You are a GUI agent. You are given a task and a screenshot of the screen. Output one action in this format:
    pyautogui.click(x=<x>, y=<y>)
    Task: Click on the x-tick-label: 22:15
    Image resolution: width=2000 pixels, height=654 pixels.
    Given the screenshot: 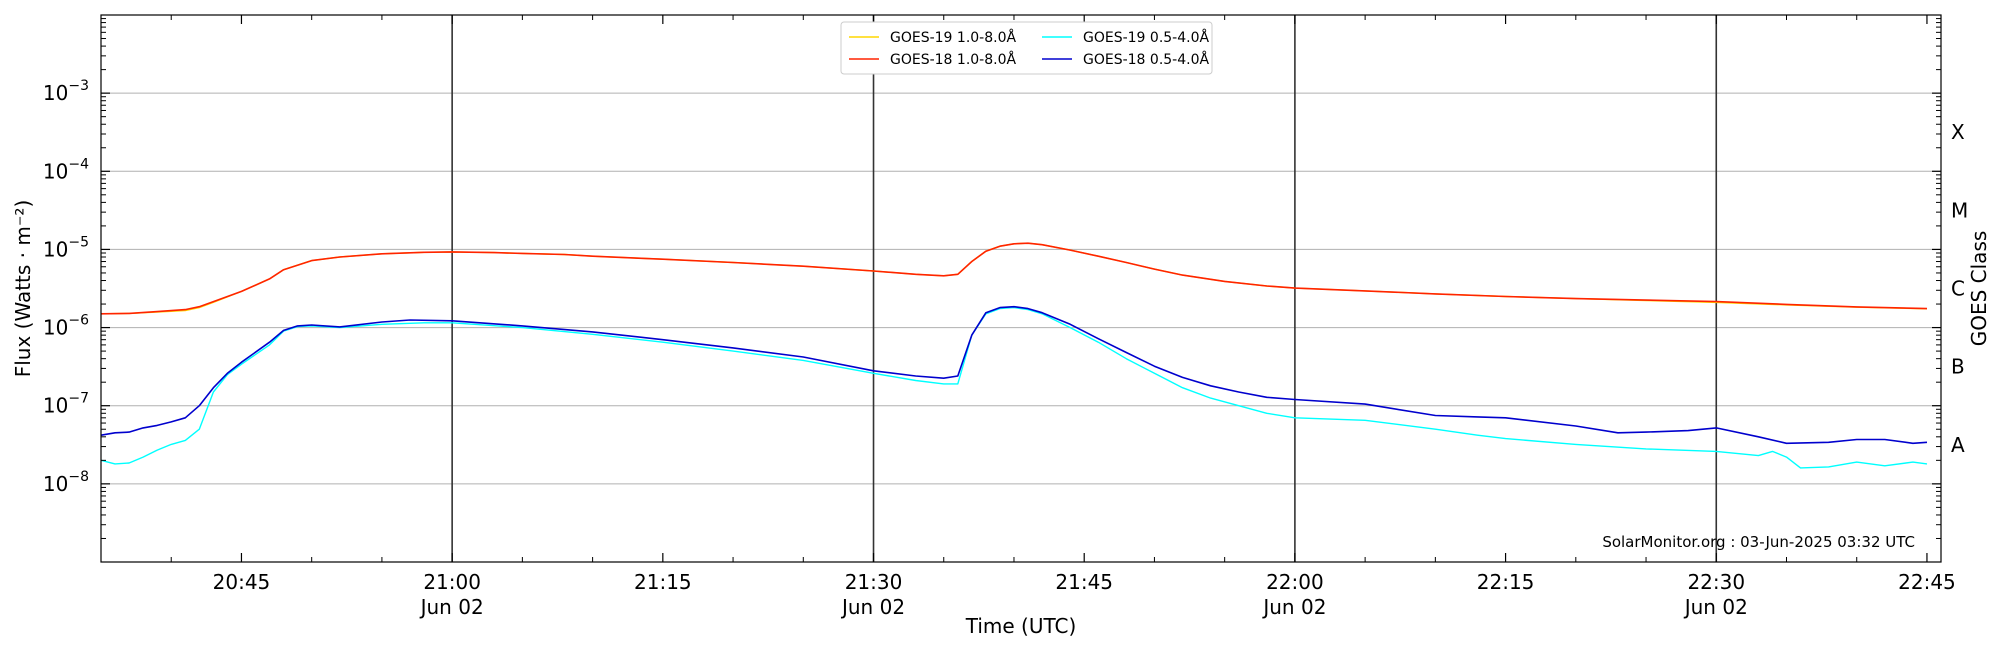 What is the action you would take?
    pyautogui.click(x=1506, y=582)
    